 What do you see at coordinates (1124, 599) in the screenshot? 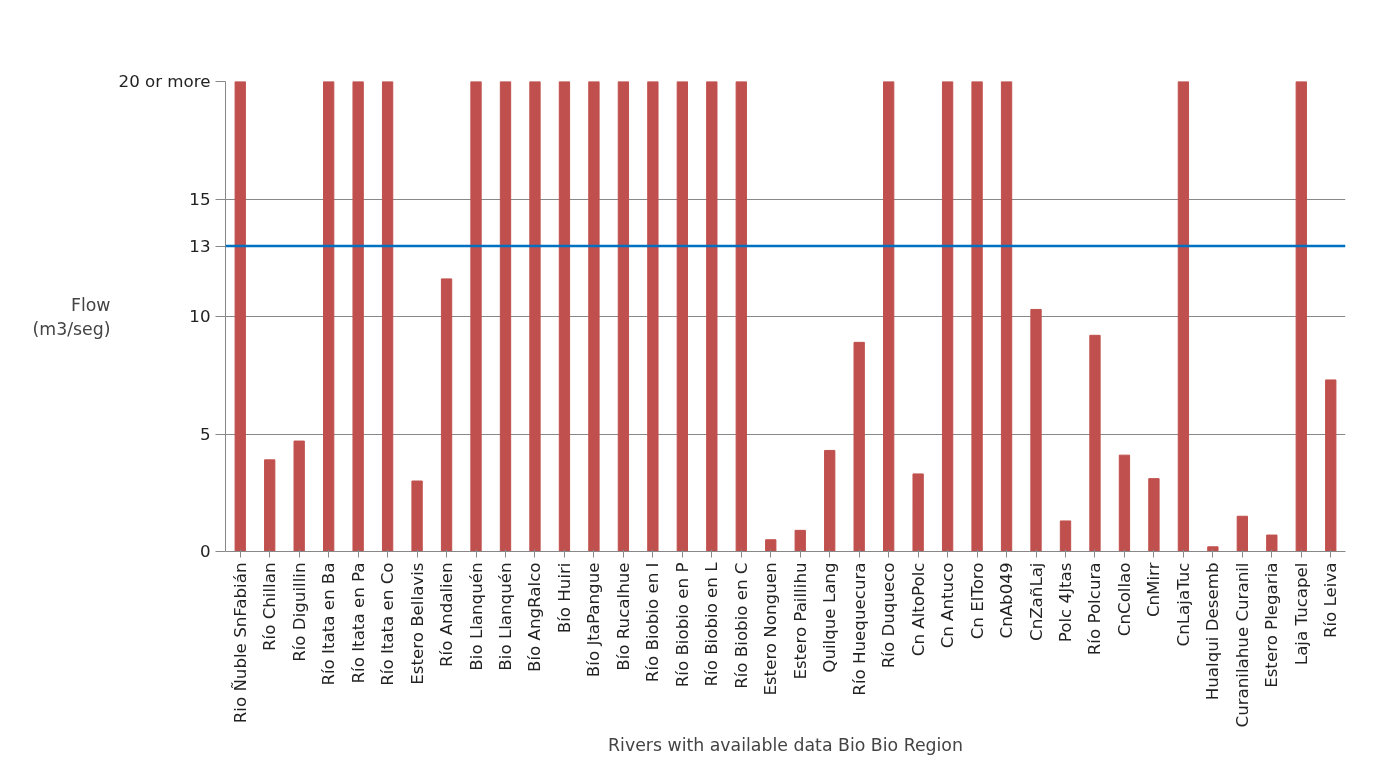
I see `x-tick-label: CnCollao` at bounding box center [1124, 599].